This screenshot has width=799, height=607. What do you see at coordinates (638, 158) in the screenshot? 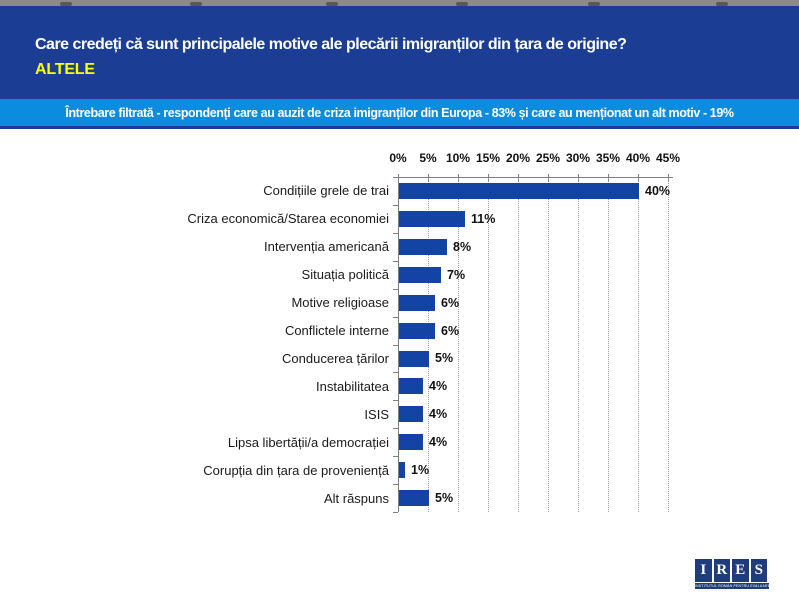
I see `x-axis-tick-label: 40%` at bounding box center [638, 158].